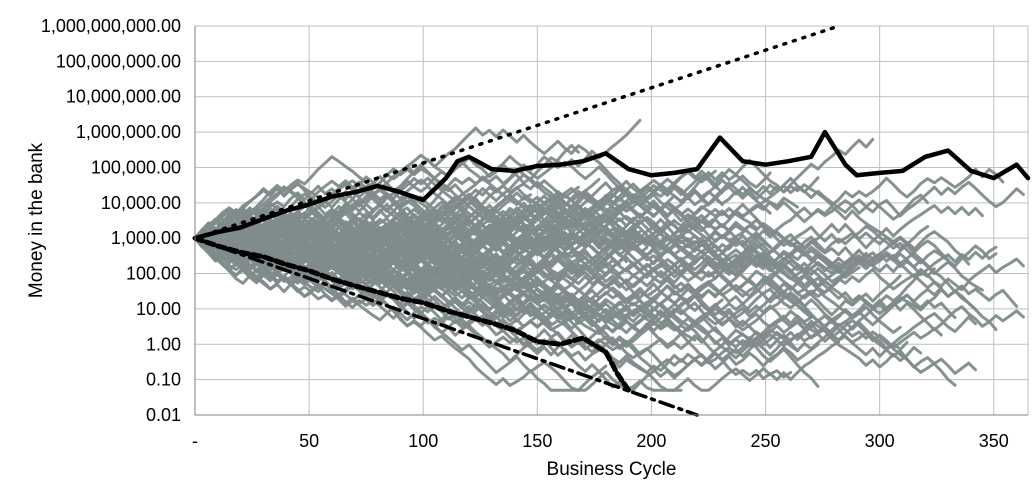 Image resolution: width=1036 pixels, height=483 pixels. Describe the element at coordinates (163, 344) in the screenshot. I see `y-tick-label: 1.00` at that location.